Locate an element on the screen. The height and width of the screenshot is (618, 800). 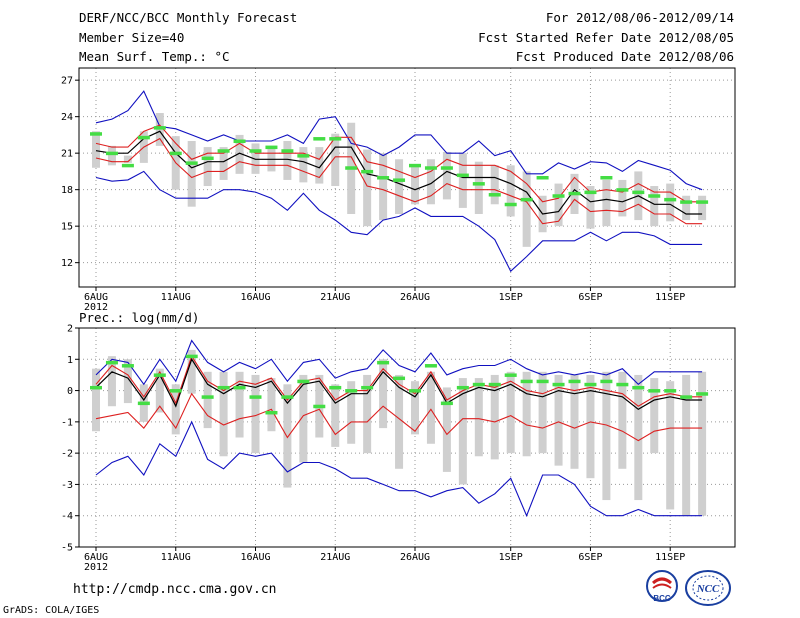
precip-y-tick-label: 1 is located at coordinates (70, 360).